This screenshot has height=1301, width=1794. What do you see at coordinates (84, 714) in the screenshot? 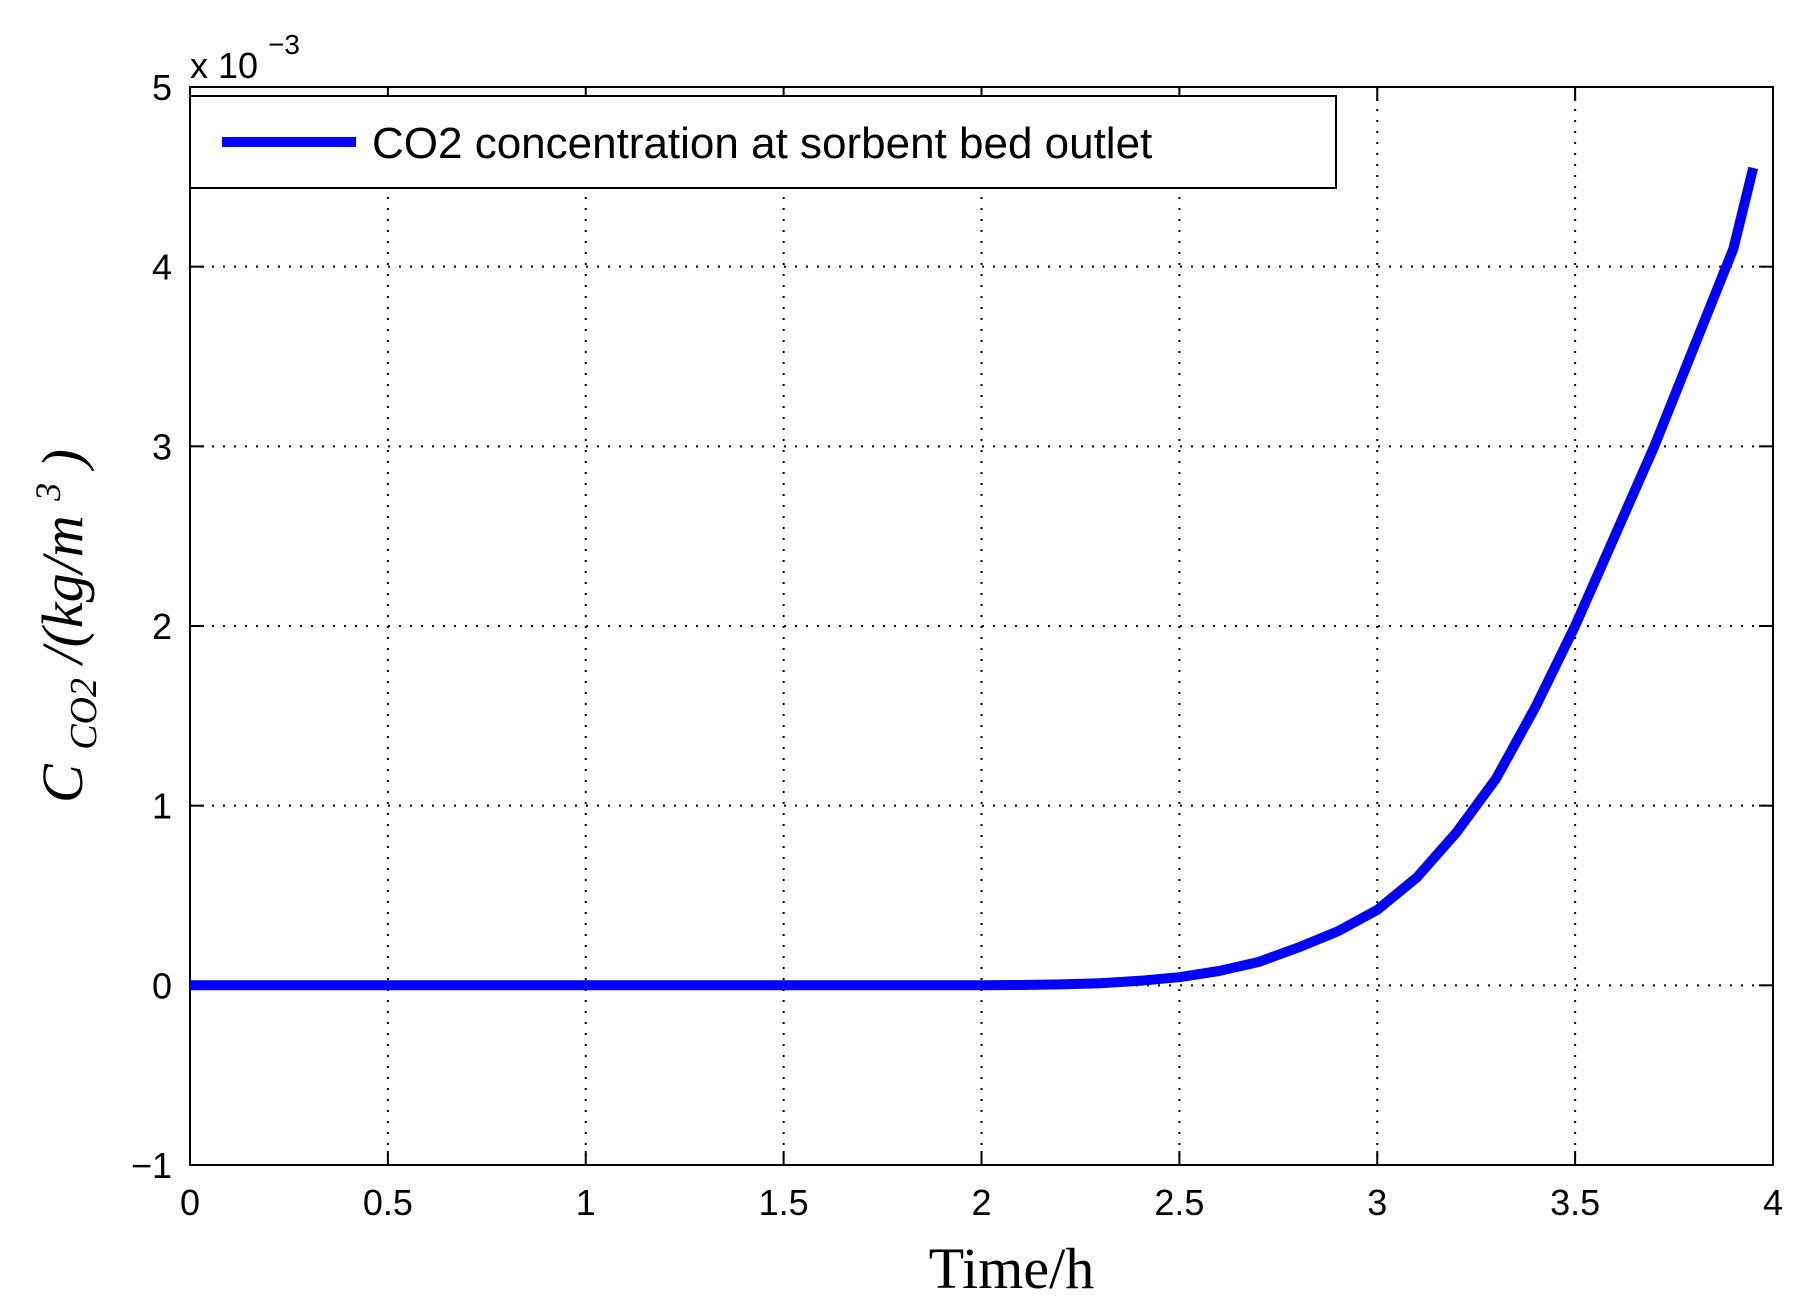
I see `y-title-subscript: CO2` at bounding box center [84, 714].